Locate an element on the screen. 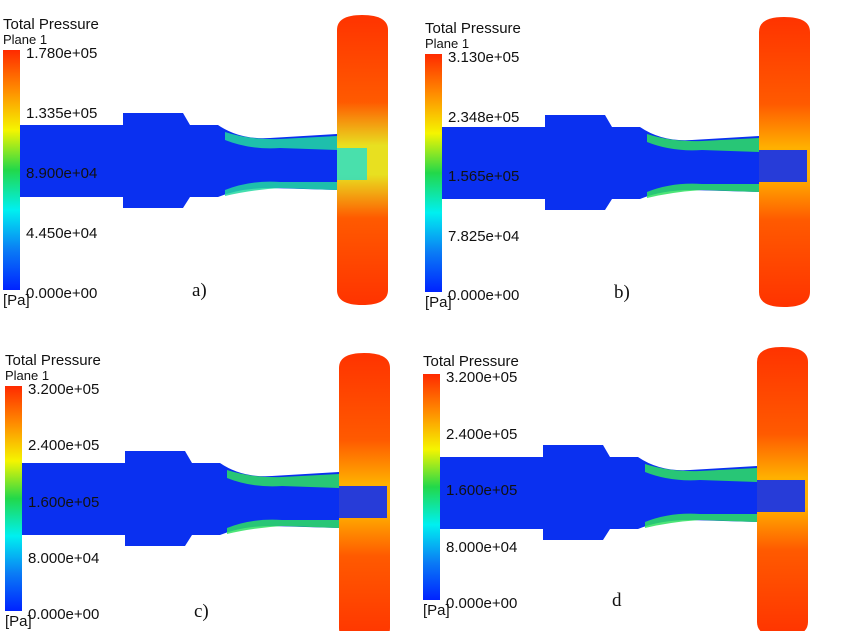 The height and width of the screenshot is (631, 843). legend-tick-label: 1.565e+05 is located at coordinates (484, 176).